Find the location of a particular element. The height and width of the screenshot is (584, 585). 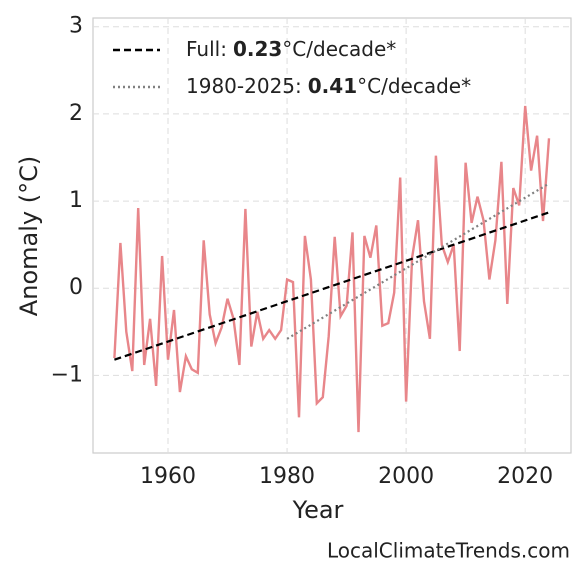

x-tick-label: 2020 is located at coordinates (525, 476).